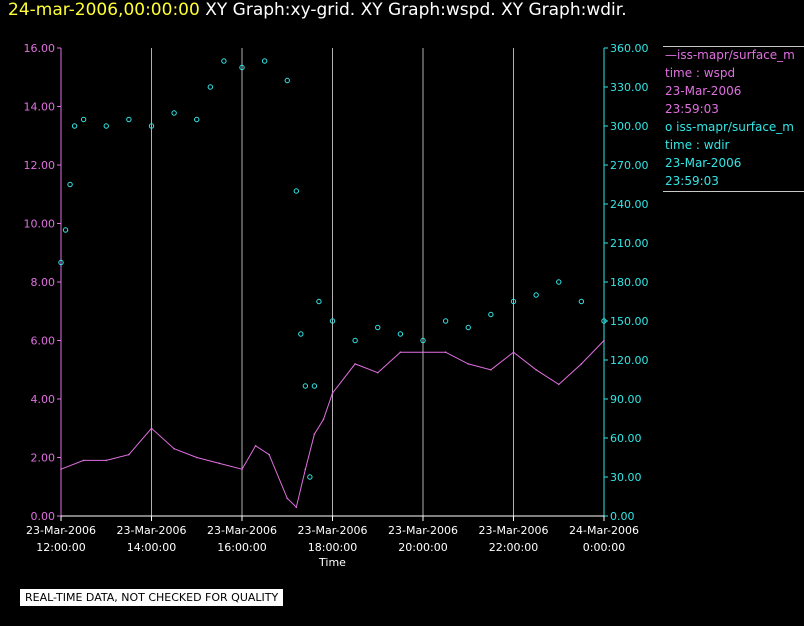 The width and height of the screenshot is (804, 626). What do you see at coordinates (332, 547) in the screenshot?
I see `x-tick-label-time: 18:00:00` at bounding box center [332, 547].